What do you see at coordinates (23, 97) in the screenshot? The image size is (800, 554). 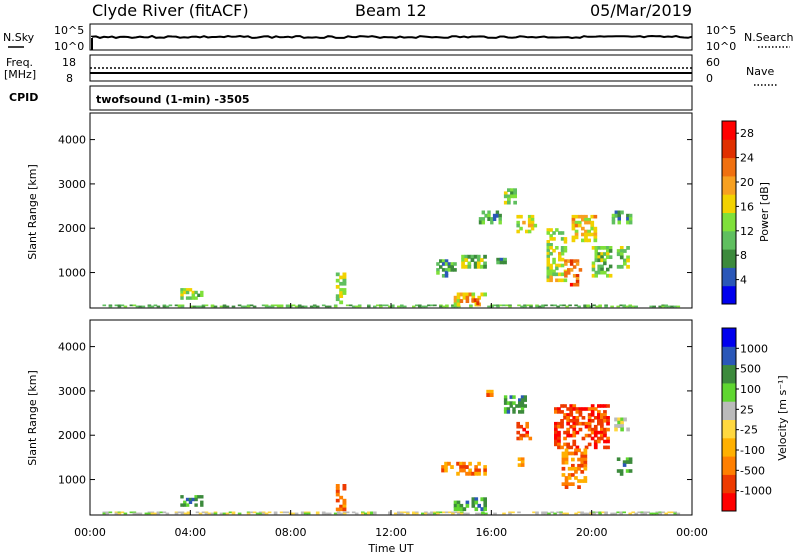 I see `cpid-label: CPID` at bounding box center [23, 97].